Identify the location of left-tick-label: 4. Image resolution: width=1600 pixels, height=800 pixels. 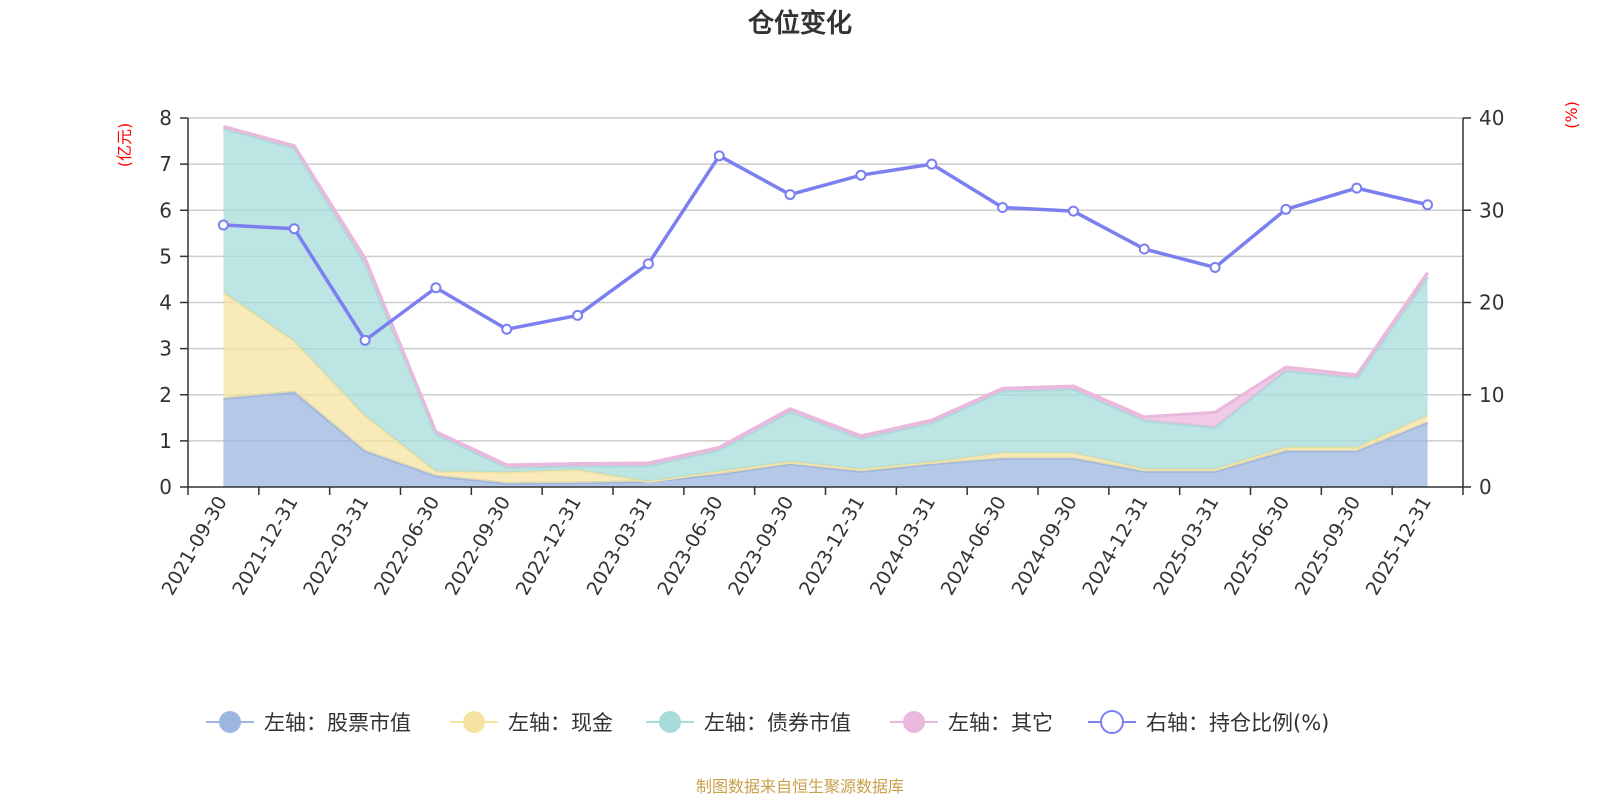
(165, 303).